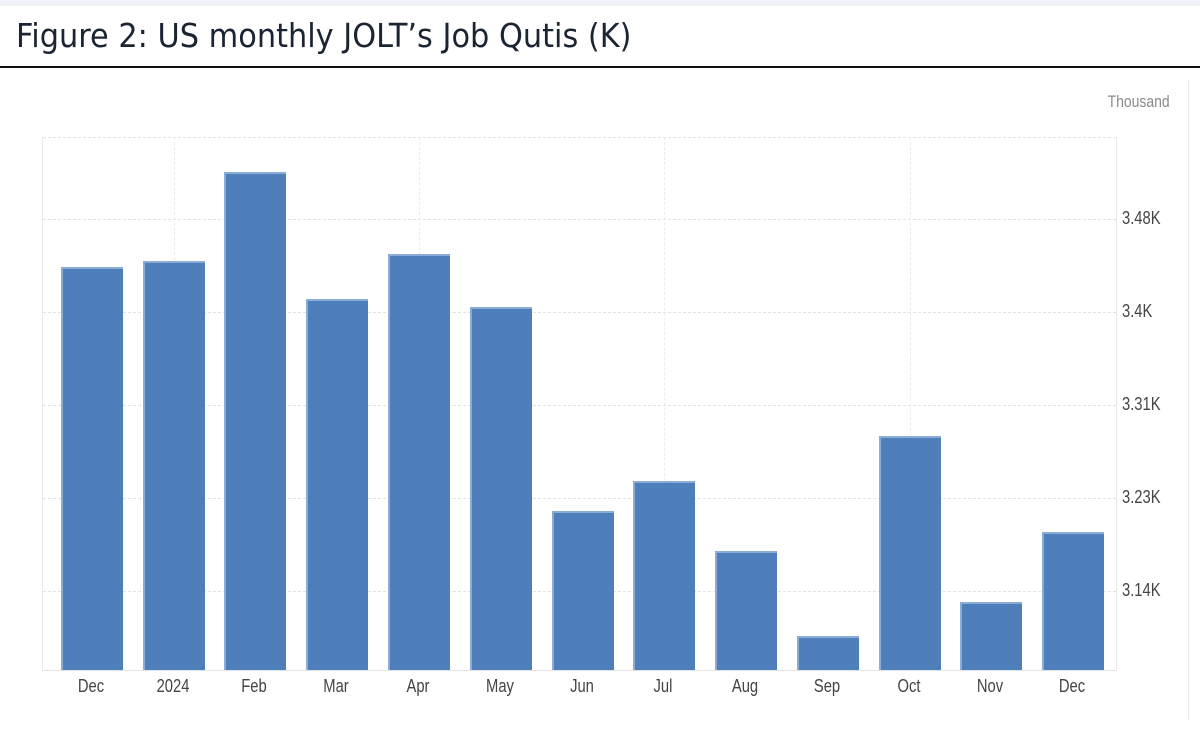 This screenshot has width=1200, height=747. I want to click on x-tick-label: Nov, so click(990, 686).